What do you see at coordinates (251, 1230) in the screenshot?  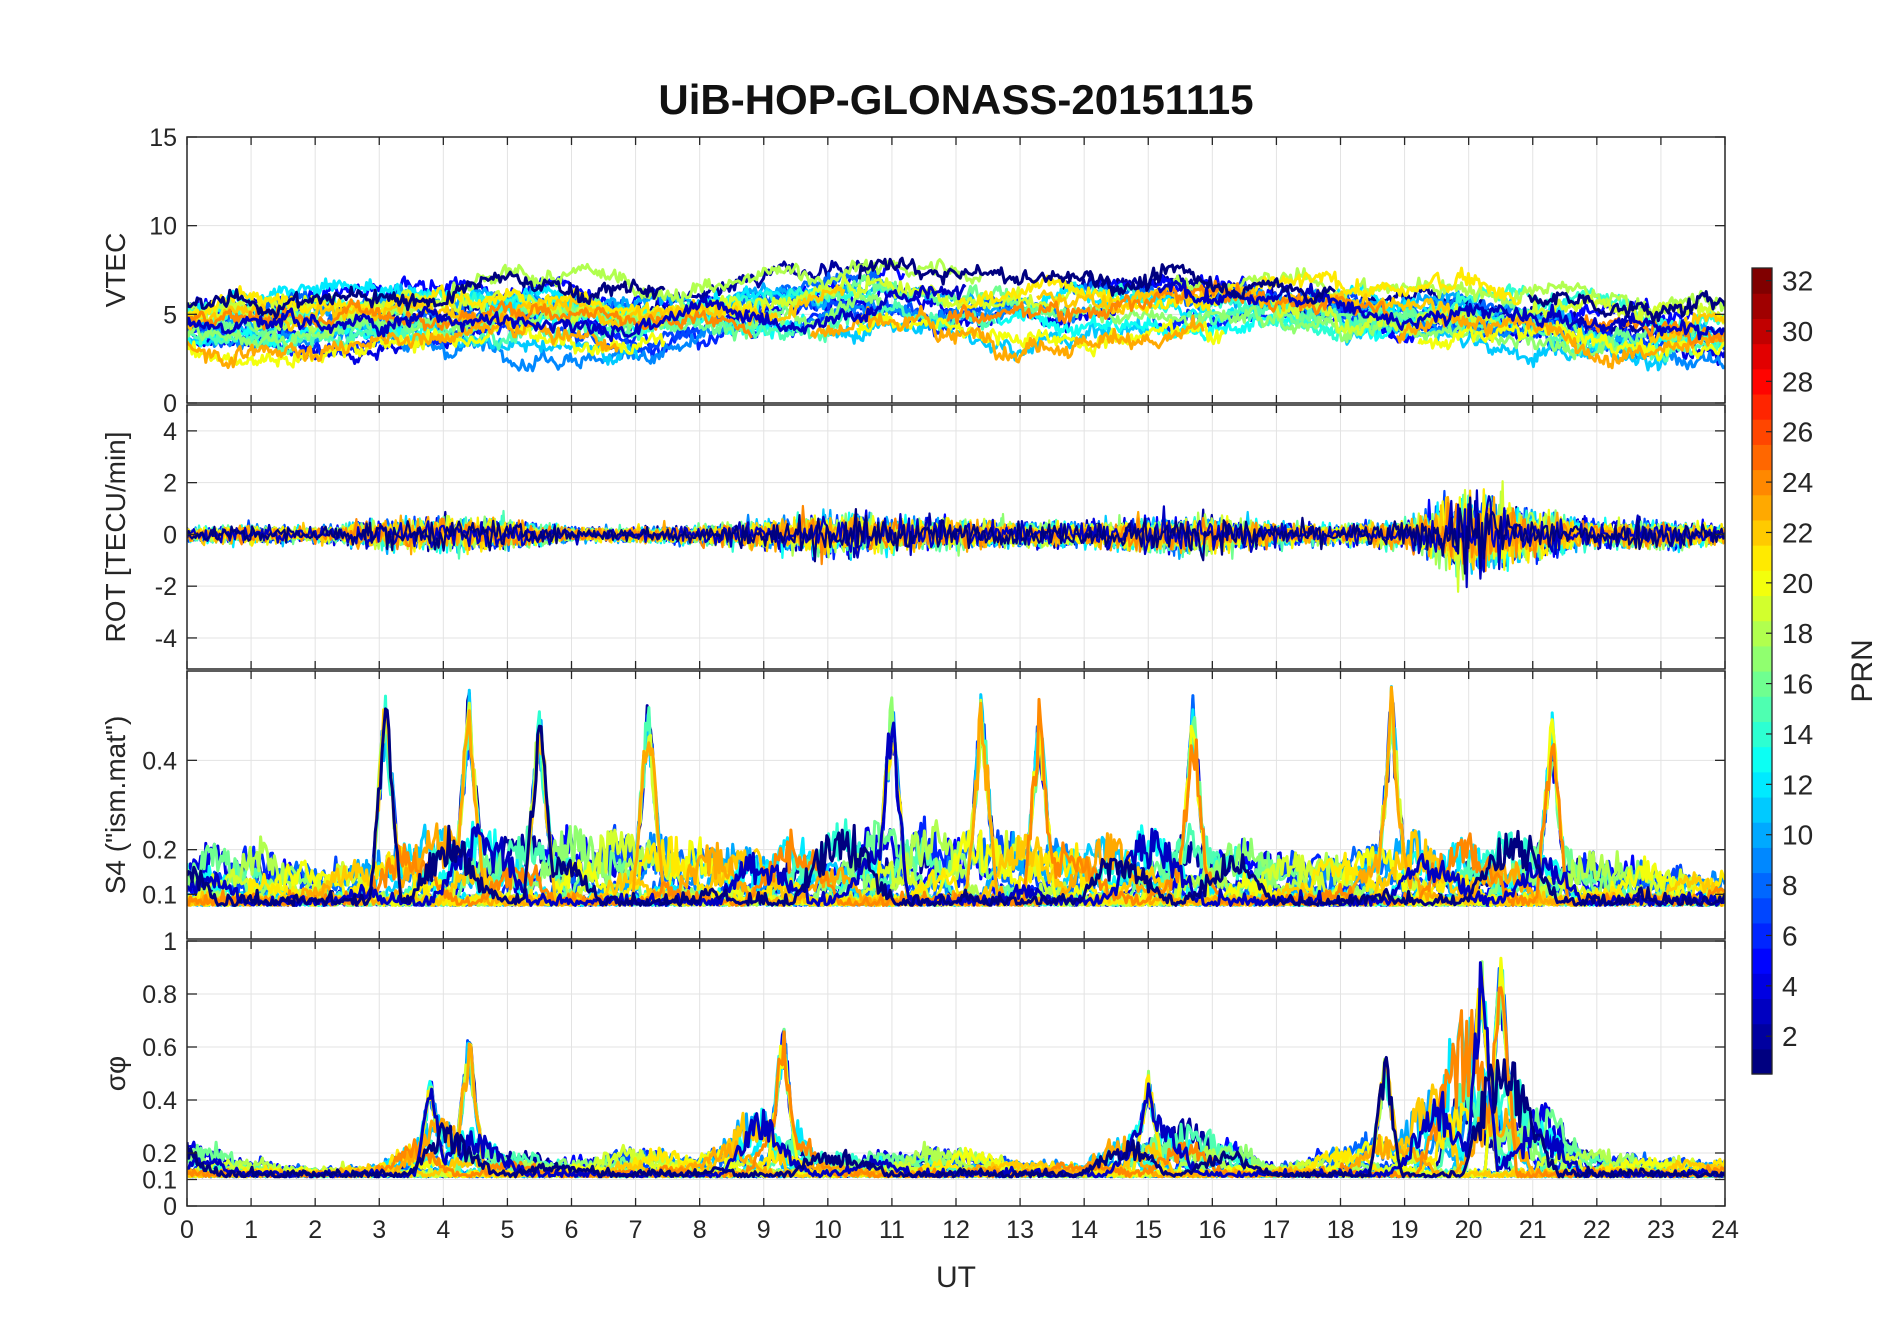 I see `x-tick-label-1: 1` at bounding box center [251, 1230].